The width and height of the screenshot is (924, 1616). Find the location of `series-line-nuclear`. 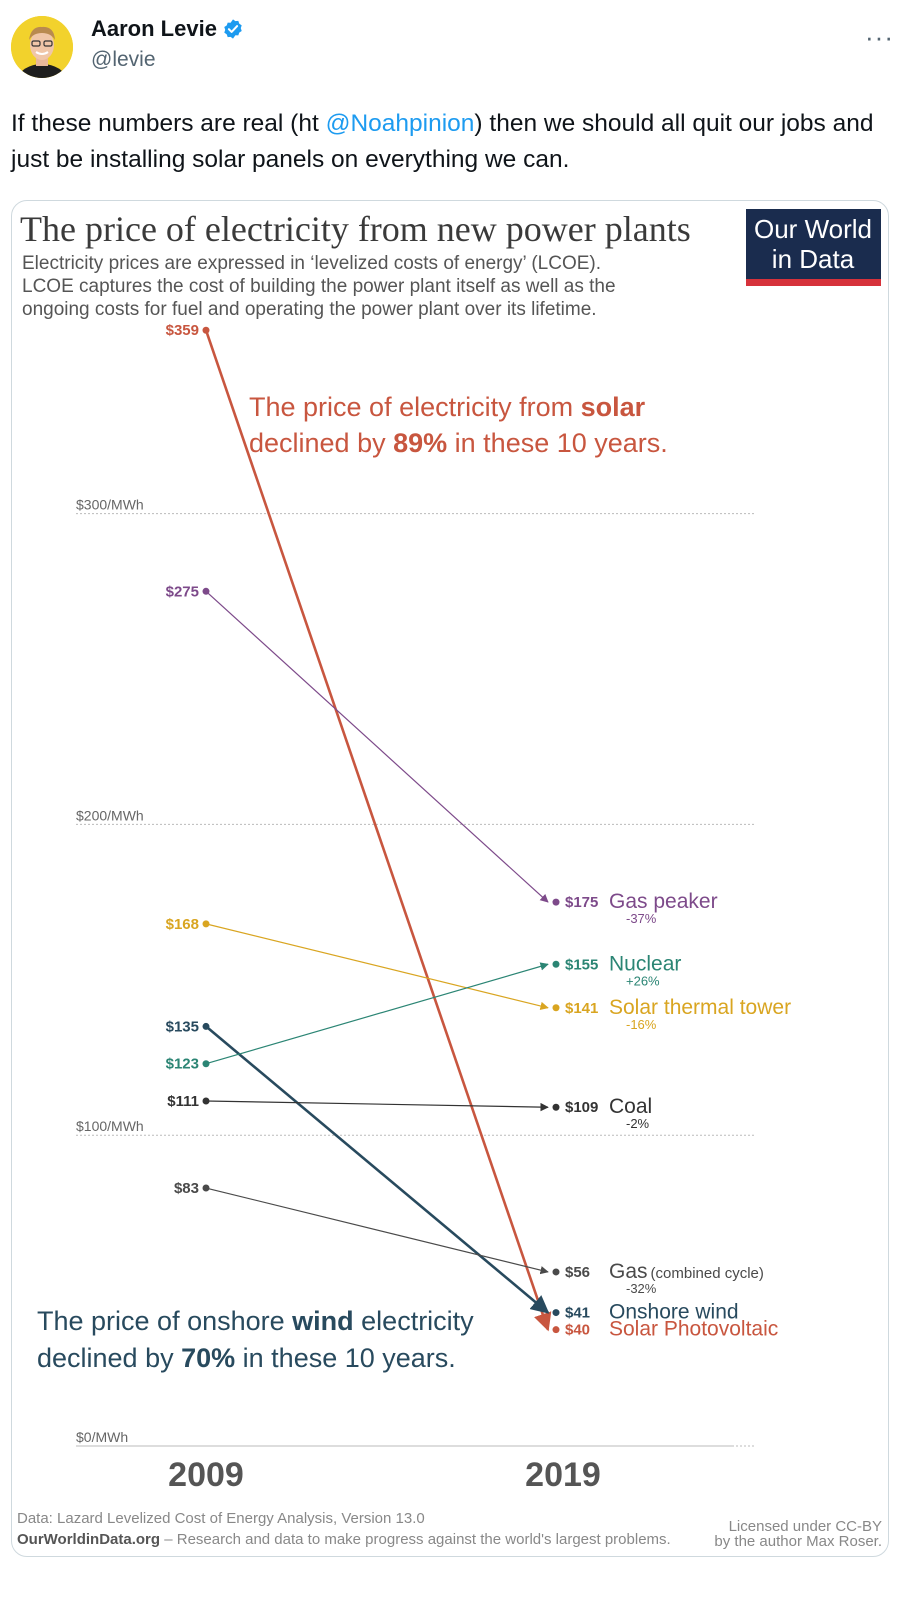

series-line-nuclear is located at coordinates (377, 1013).